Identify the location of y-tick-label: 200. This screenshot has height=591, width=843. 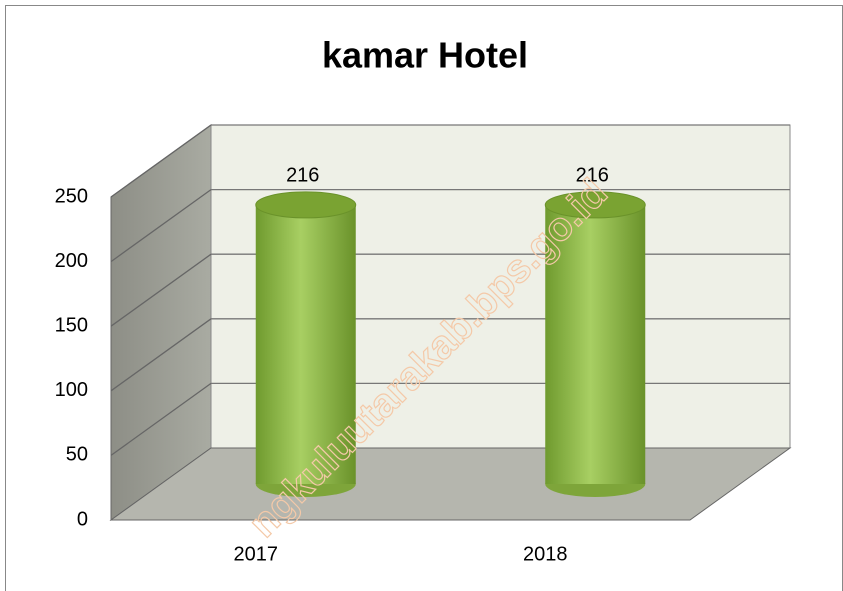
(71, 261).